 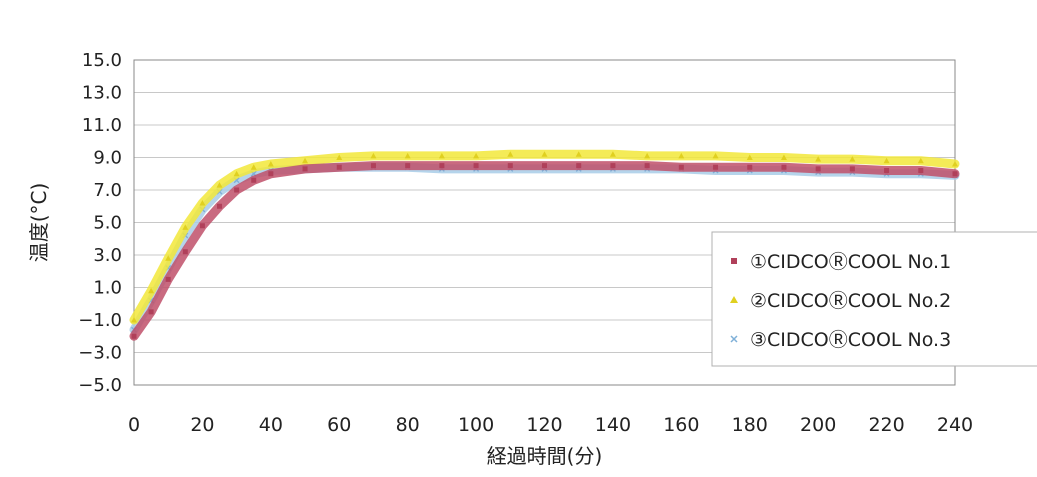 I want to click on x-axis-title: 経過時間(分), so click(x=545, y=456).